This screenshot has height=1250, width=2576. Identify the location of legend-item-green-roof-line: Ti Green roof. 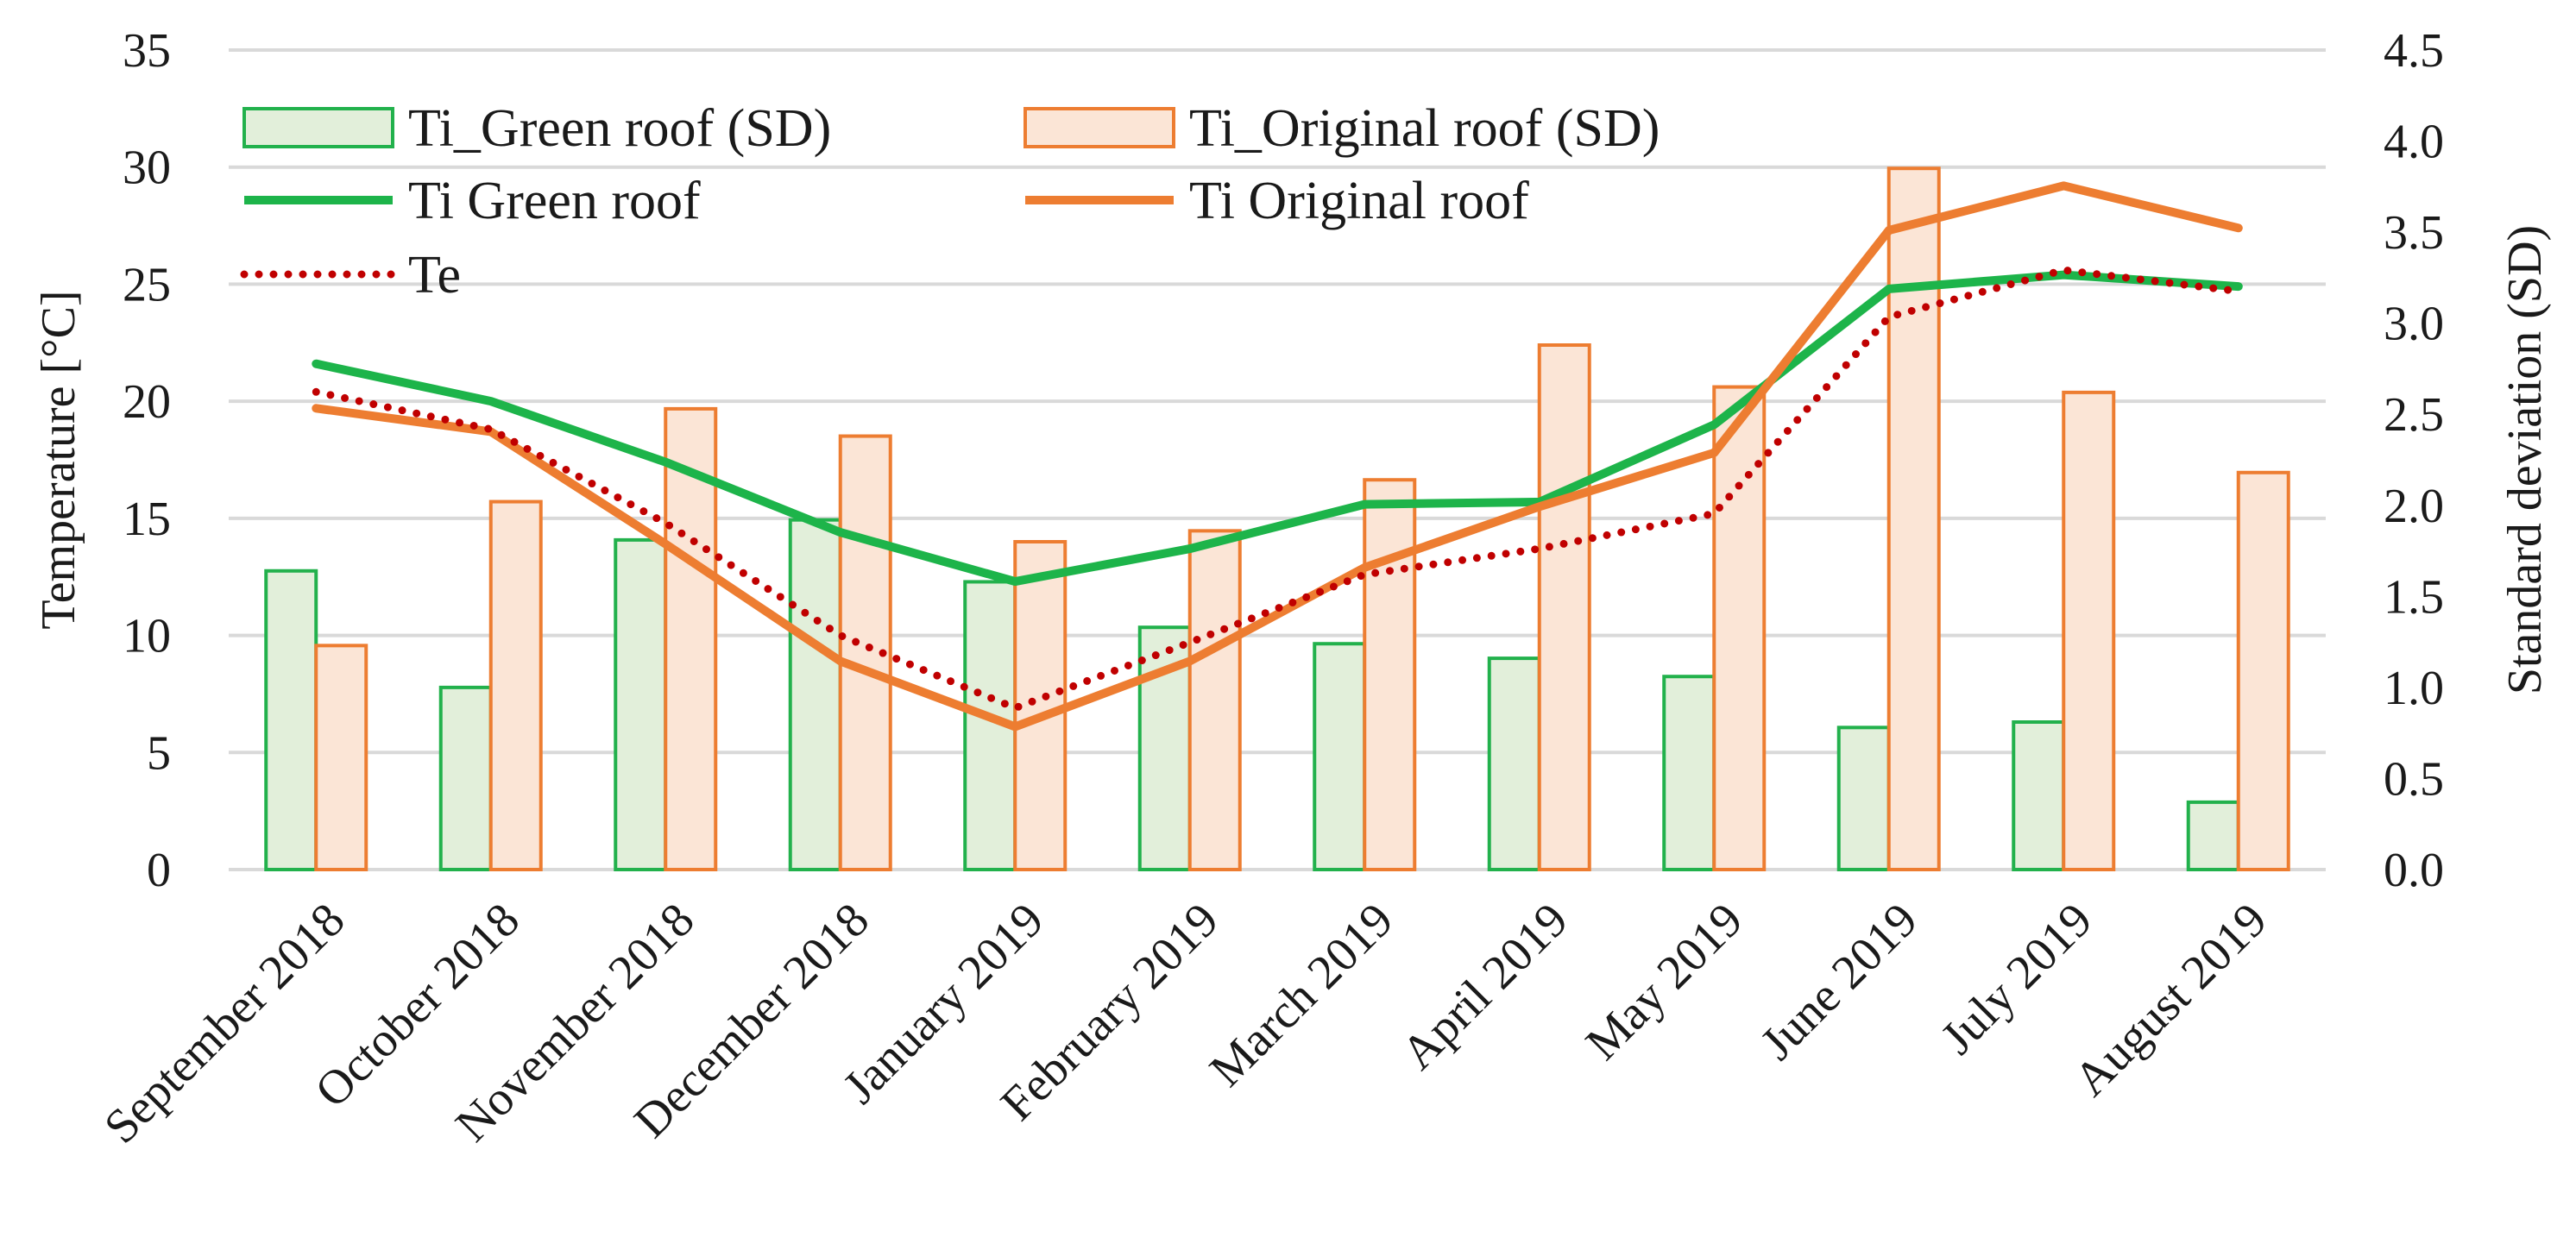
(473, 201).